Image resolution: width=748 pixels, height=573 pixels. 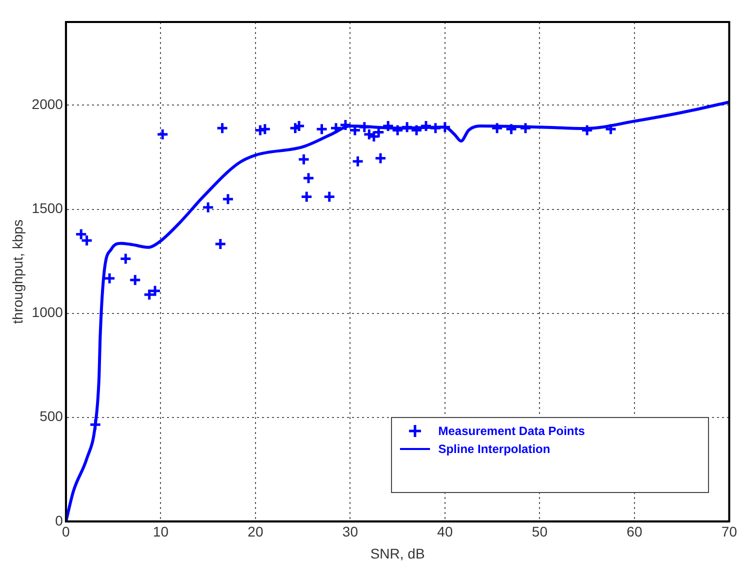 What do you see at coordinates (729, 532) in the screenshot?
I see `x-tick-label: 70` at bounding box center [729, 532].